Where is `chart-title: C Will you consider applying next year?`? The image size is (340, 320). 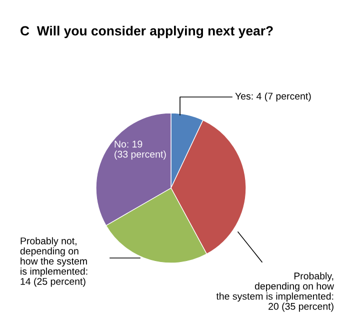
chart-title: C Will you consider applying next year? is located at coordinates (146, 32).